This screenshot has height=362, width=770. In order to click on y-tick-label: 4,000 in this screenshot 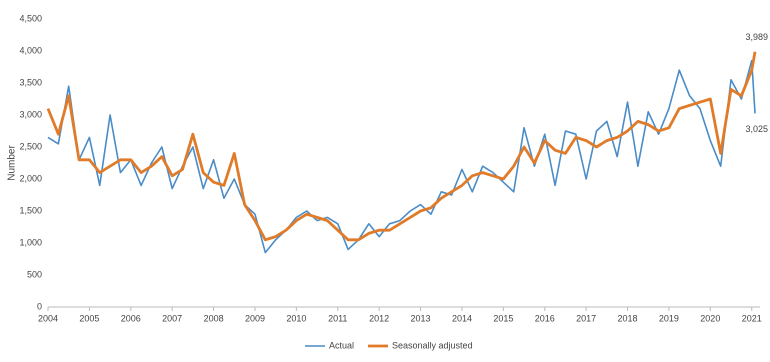, I will do `click(30, 50)`.